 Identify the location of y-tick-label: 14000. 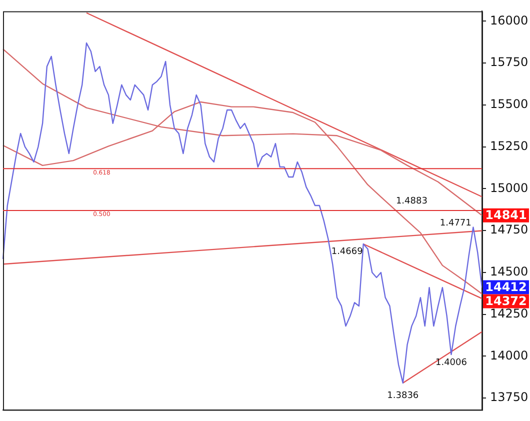
(509, 355).